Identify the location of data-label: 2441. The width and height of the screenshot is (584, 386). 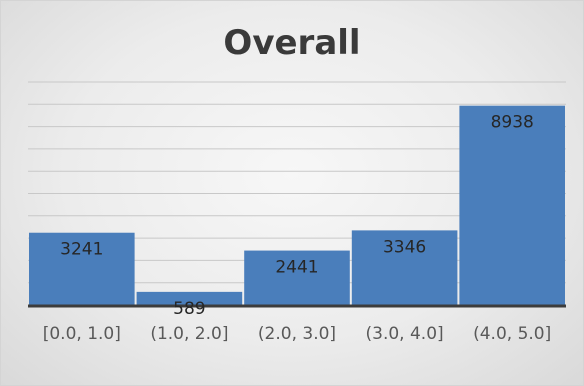
(296, 268).